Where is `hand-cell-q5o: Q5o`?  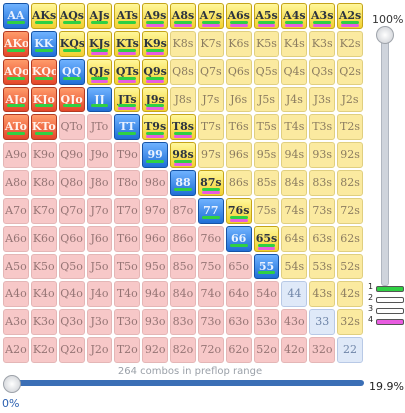 hand-cell-q5o: Q5o is located at coordinates (71, 266).